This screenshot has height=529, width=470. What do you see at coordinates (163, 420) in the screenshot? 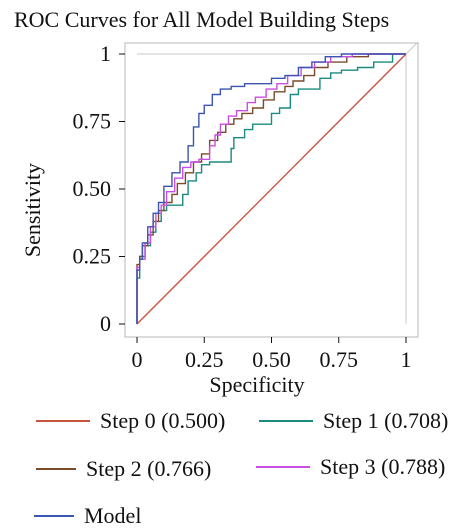
I see `legend-label: Step 0 (0.500)` at bounding box center [163, 420].